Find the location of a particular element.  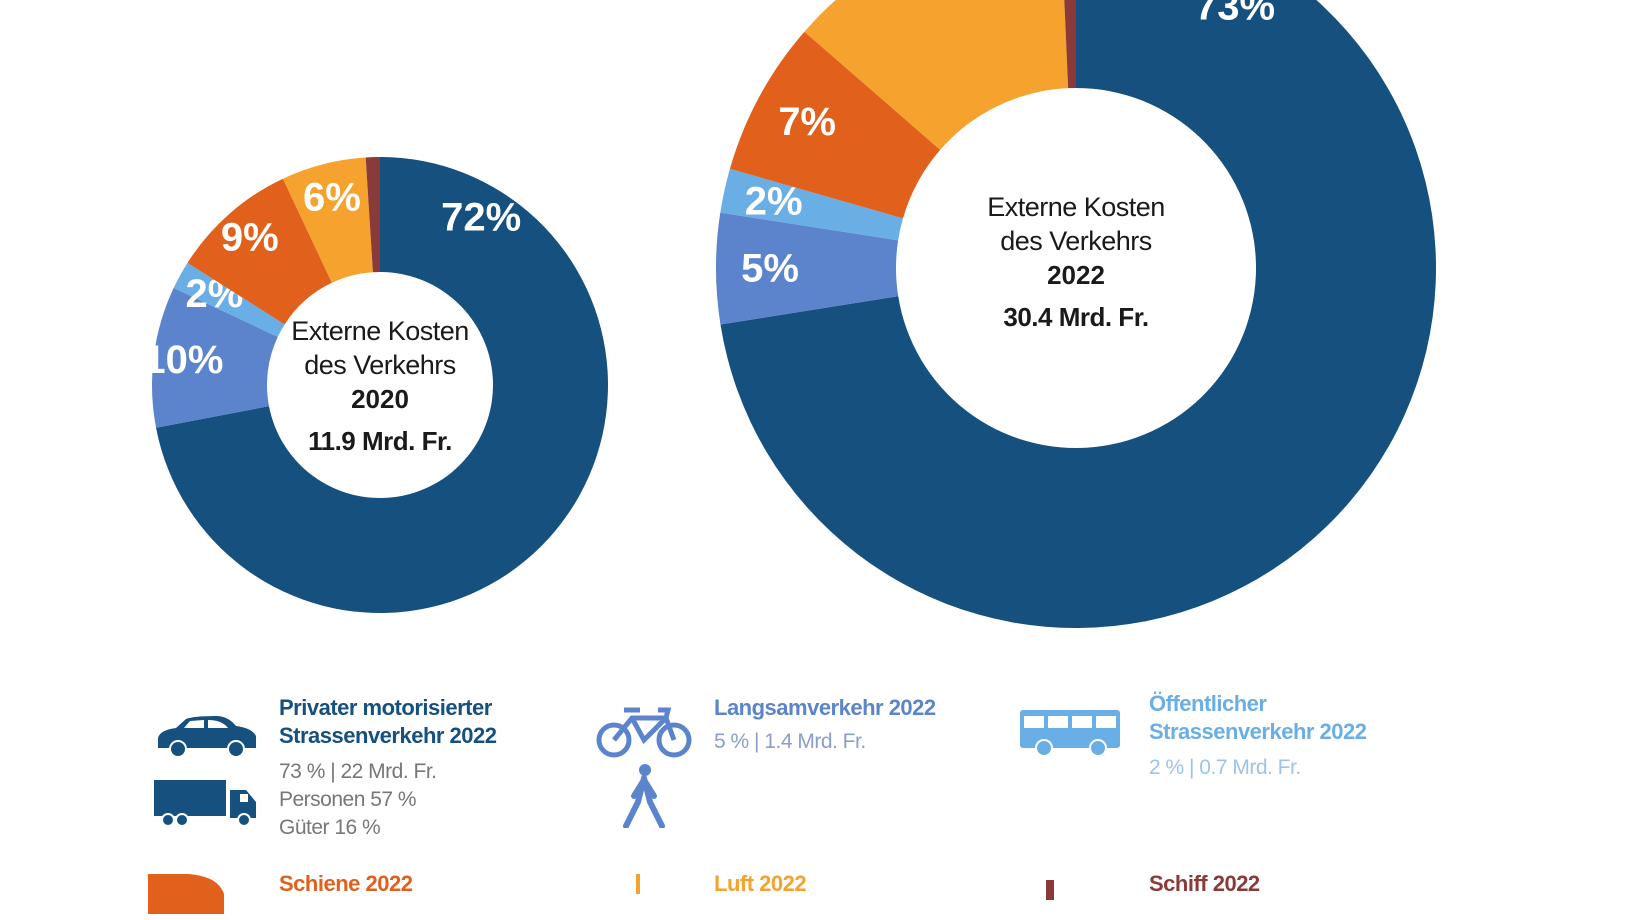

legend-value: 5 % | 1.4 Mrd. Fr. is located at coordinates (790, 741).